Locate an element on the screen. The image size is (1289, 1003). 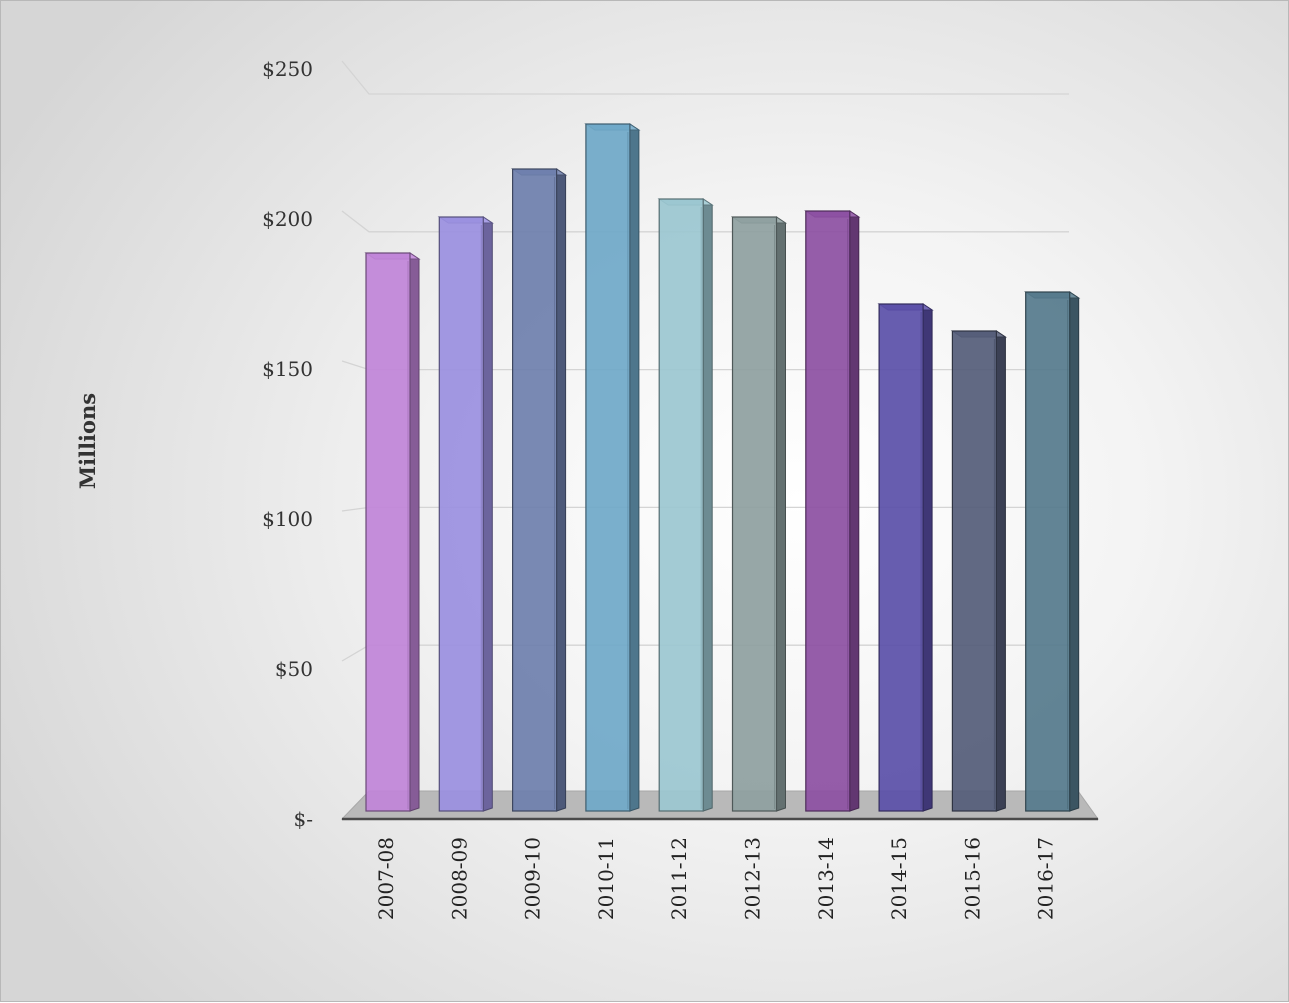
gridline is located at coordinates (705, 77).